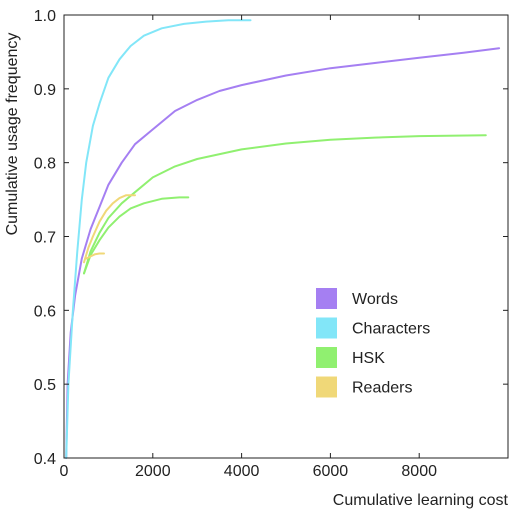 The height and width of the screenshot is (519, 509). I want to click on y-tick-label: 0.9, so click(45, 90).